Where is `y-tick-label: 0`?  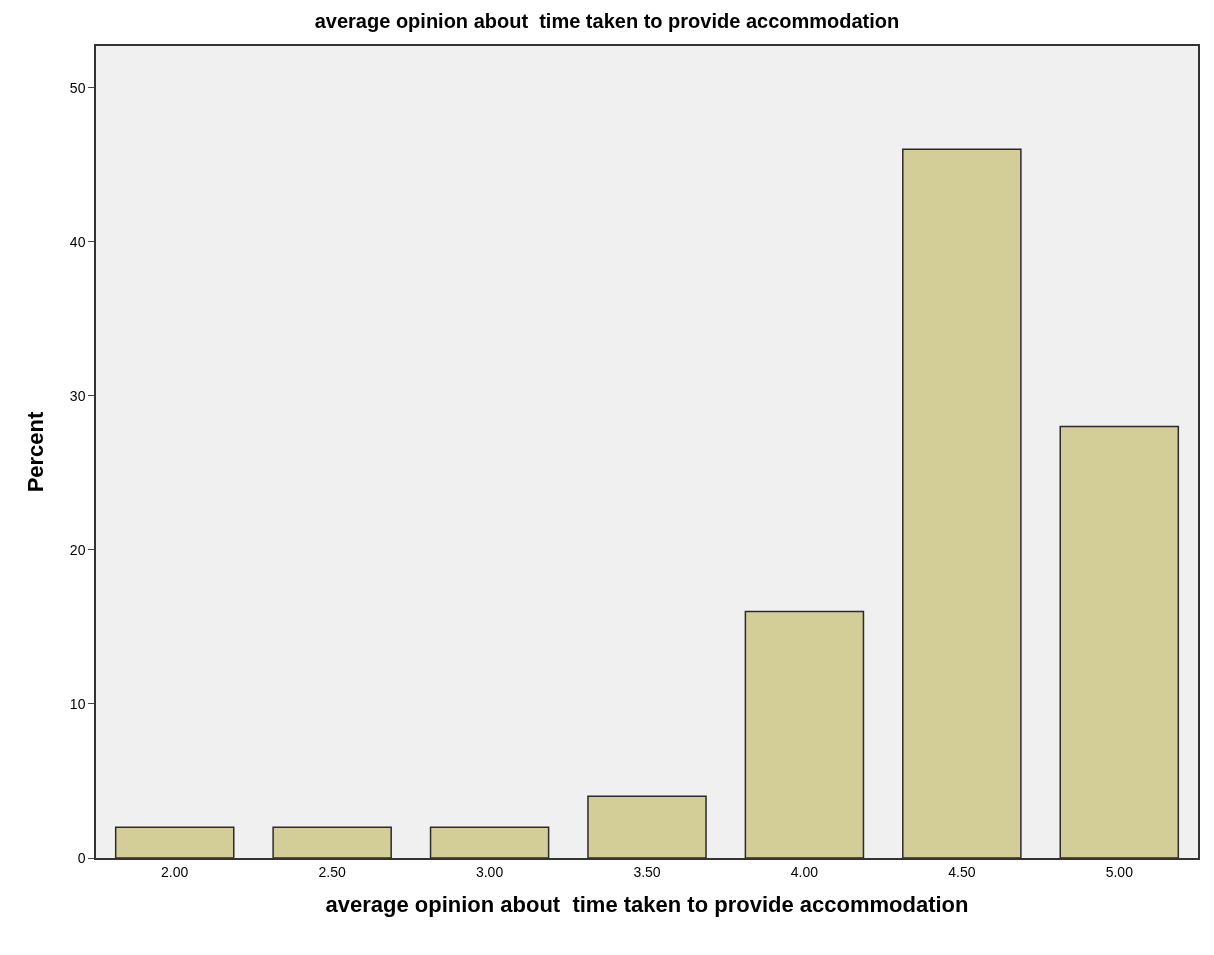 y-tick-label: 0 is located at coordinates (81, 857).